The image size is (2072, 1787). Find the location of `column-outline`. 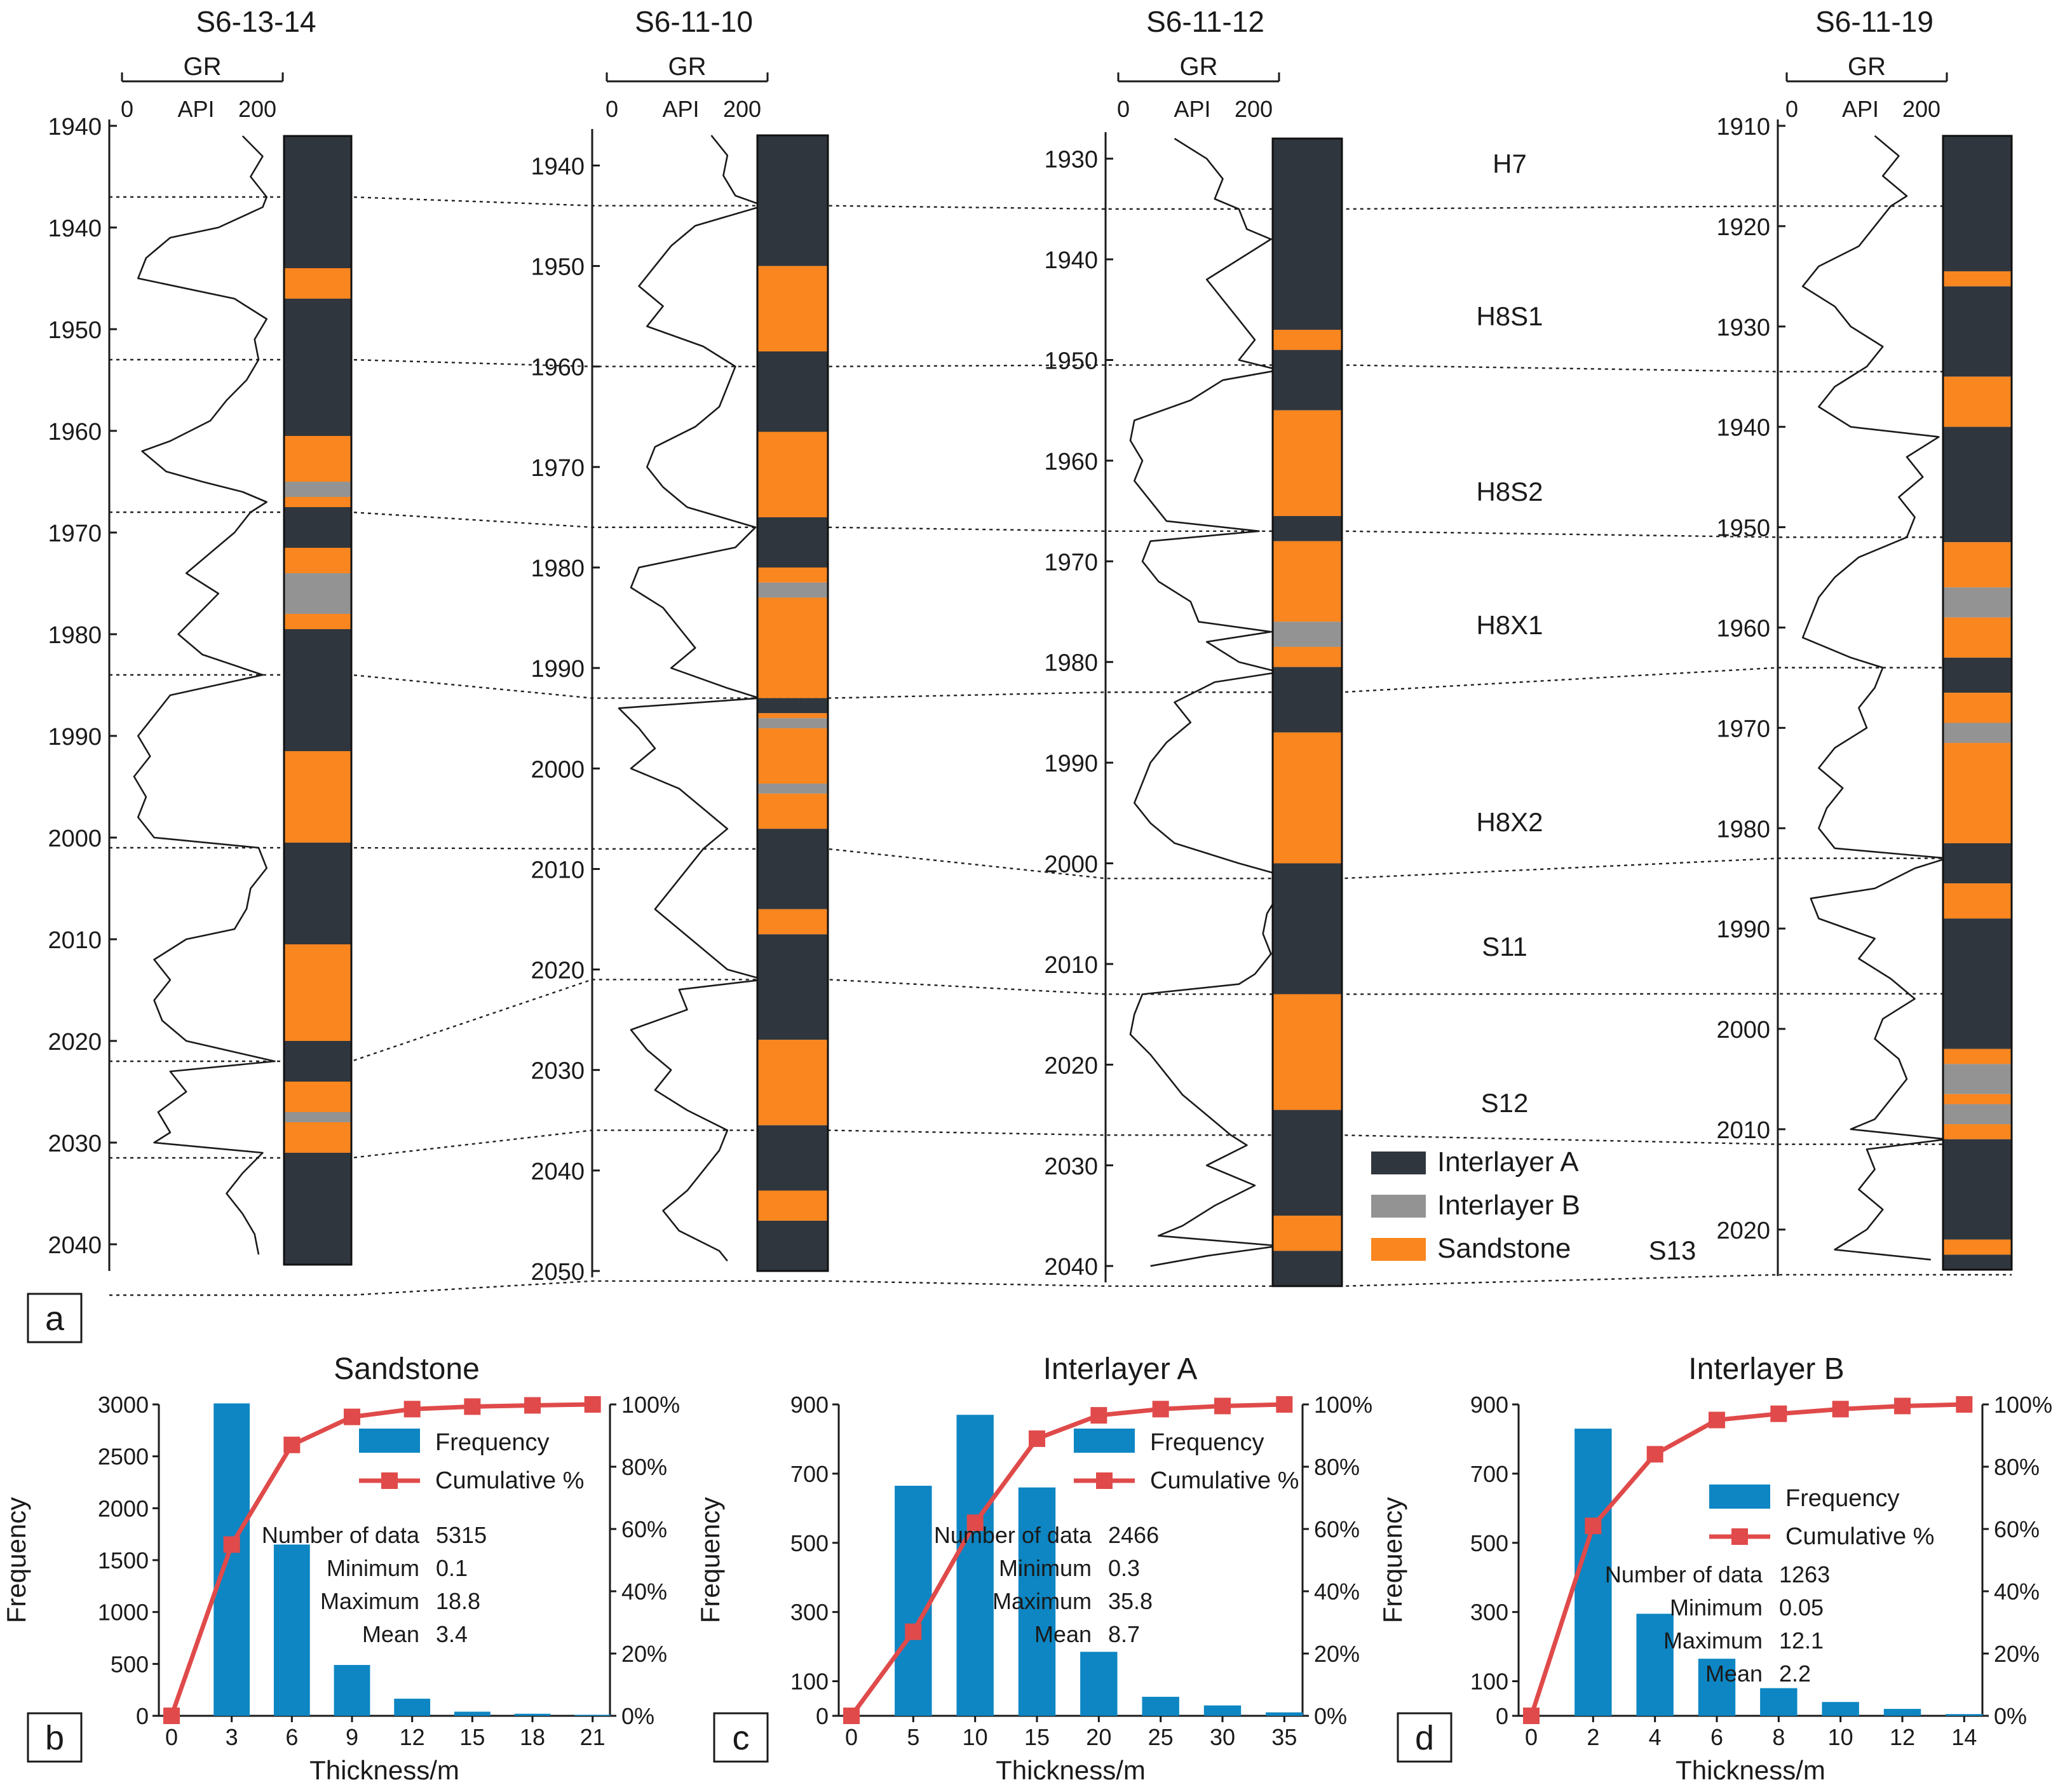

column-outline is located at coordinates (1307, 712).